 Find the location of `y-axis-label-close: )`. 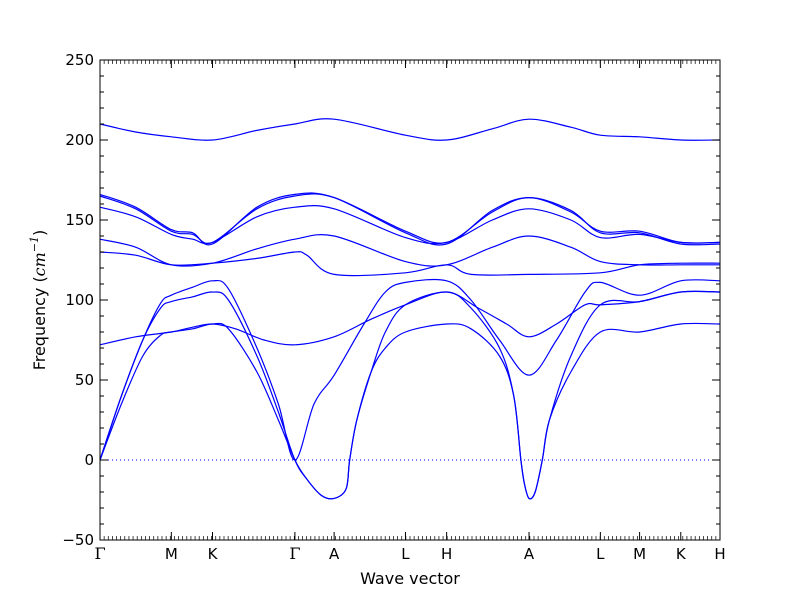

y-axis-label-close: ) is located at coordinates (39, 233).